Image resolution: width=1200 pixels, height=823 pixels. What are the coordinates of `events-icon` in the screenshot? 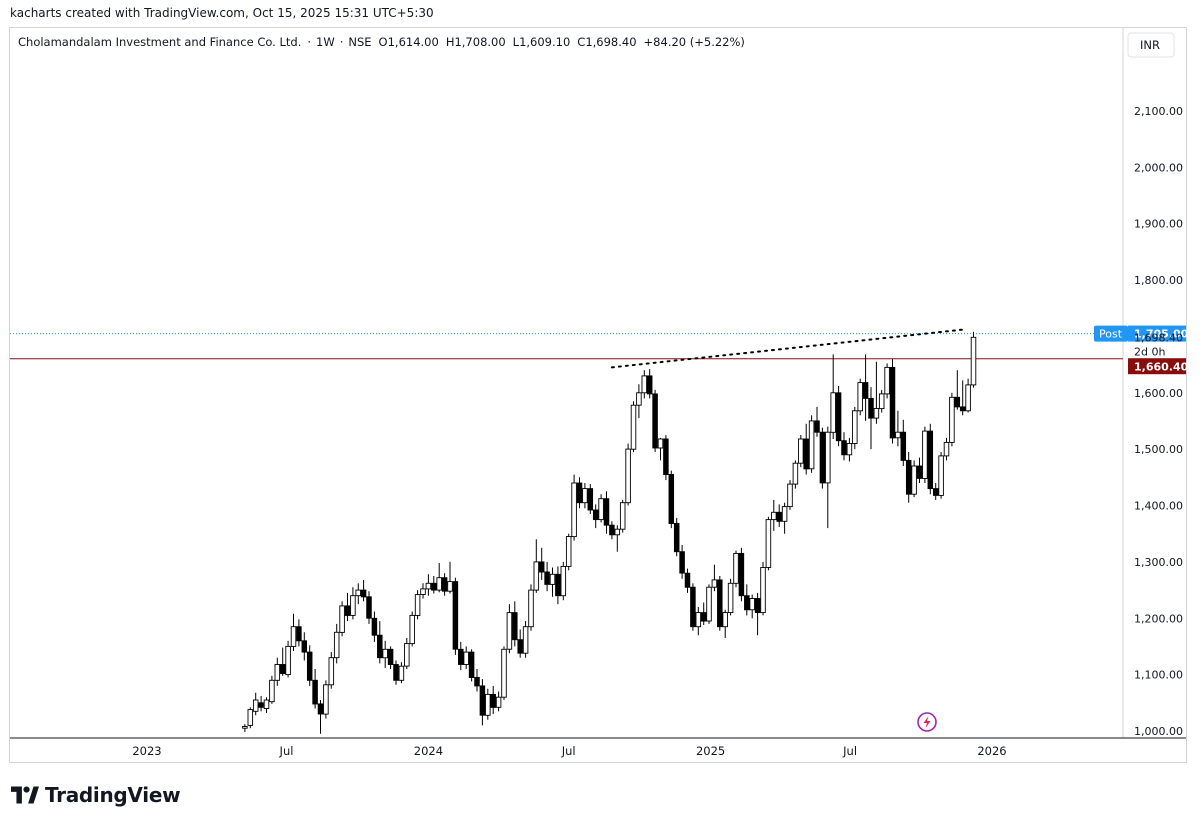 It's located at (927, 722).